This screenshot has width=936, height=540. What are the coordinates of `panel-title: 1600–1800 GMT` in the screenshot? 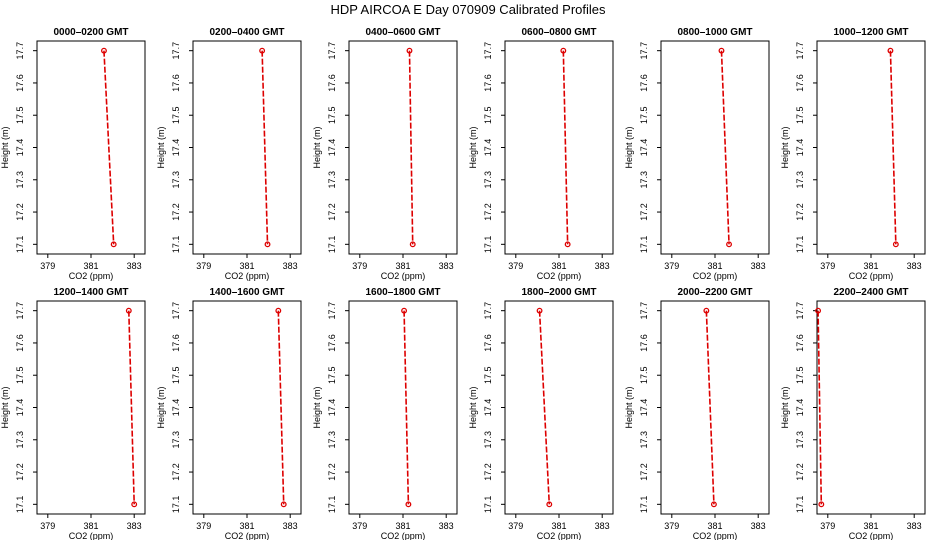 It's located at (402, 292).